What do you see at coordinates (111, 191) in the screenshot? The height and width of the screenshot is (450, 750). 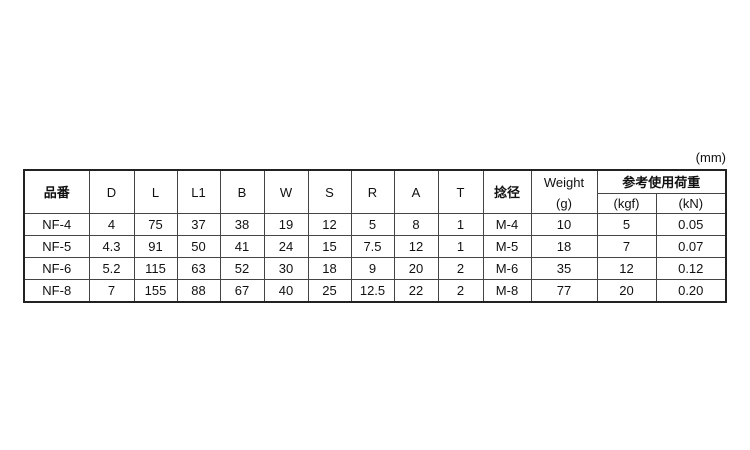 I see `header-d: D` at bounding box center [111, 191].